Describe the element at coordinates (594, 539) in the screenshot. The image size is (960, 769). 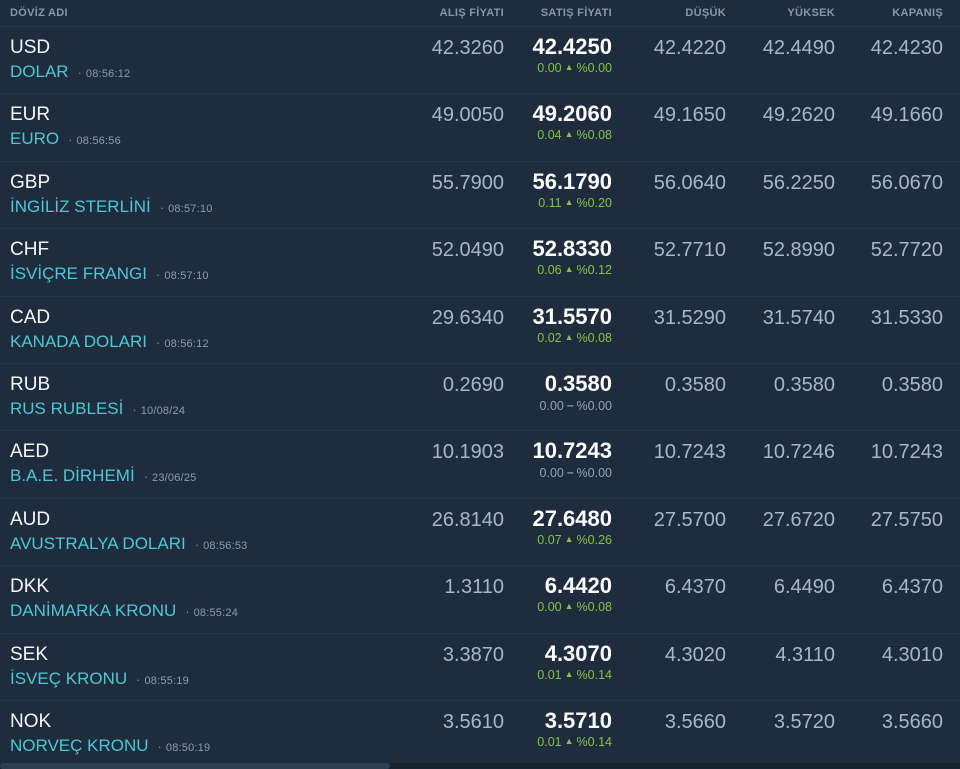
I see `change-percent: %0.26` at that location.